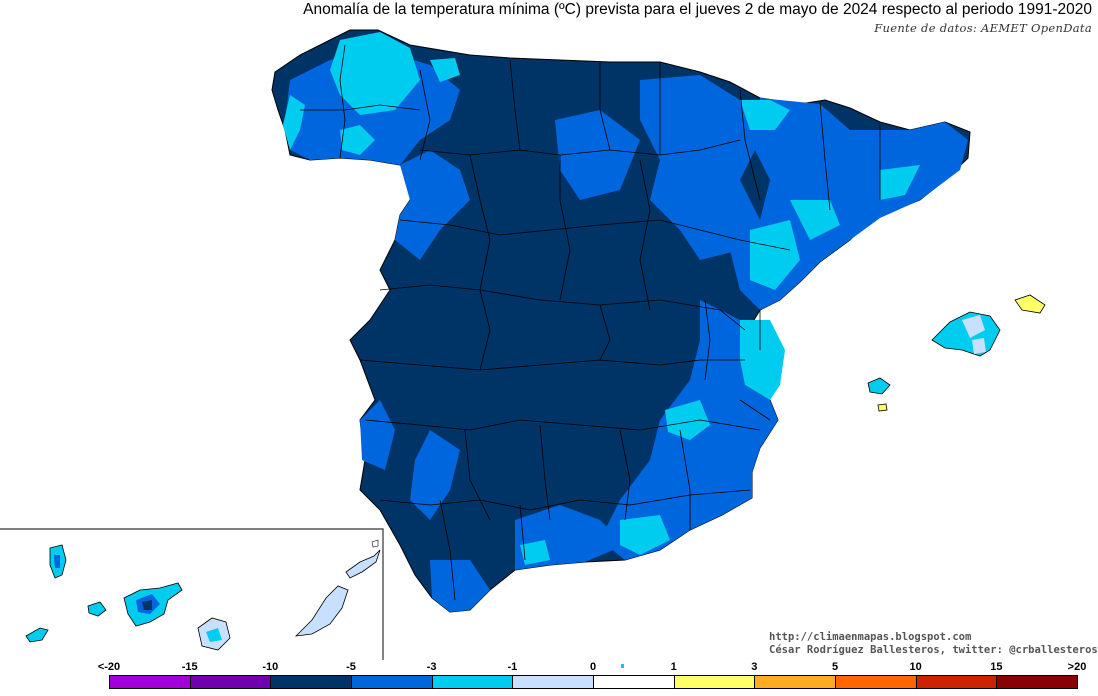  What do you see at coordinates (363, 564) in the screenshot?
I see `lanzarote` at bounding box center [363, 564].